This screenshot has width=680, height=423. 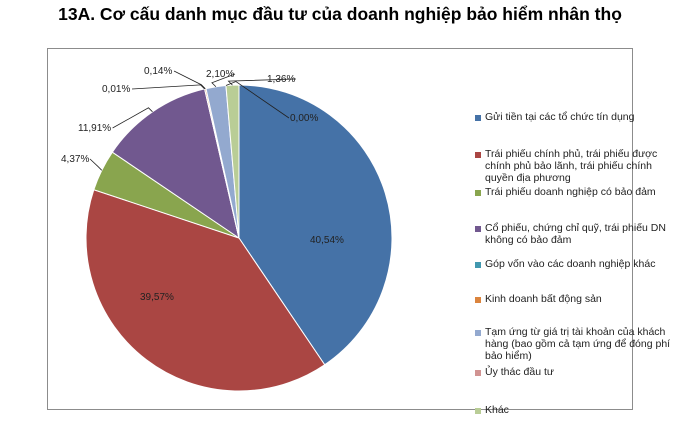 I want to click on data-label-gop-von-vao-cac-doanh-nghiep-k: 0,01%, so click(x=116, y=89).